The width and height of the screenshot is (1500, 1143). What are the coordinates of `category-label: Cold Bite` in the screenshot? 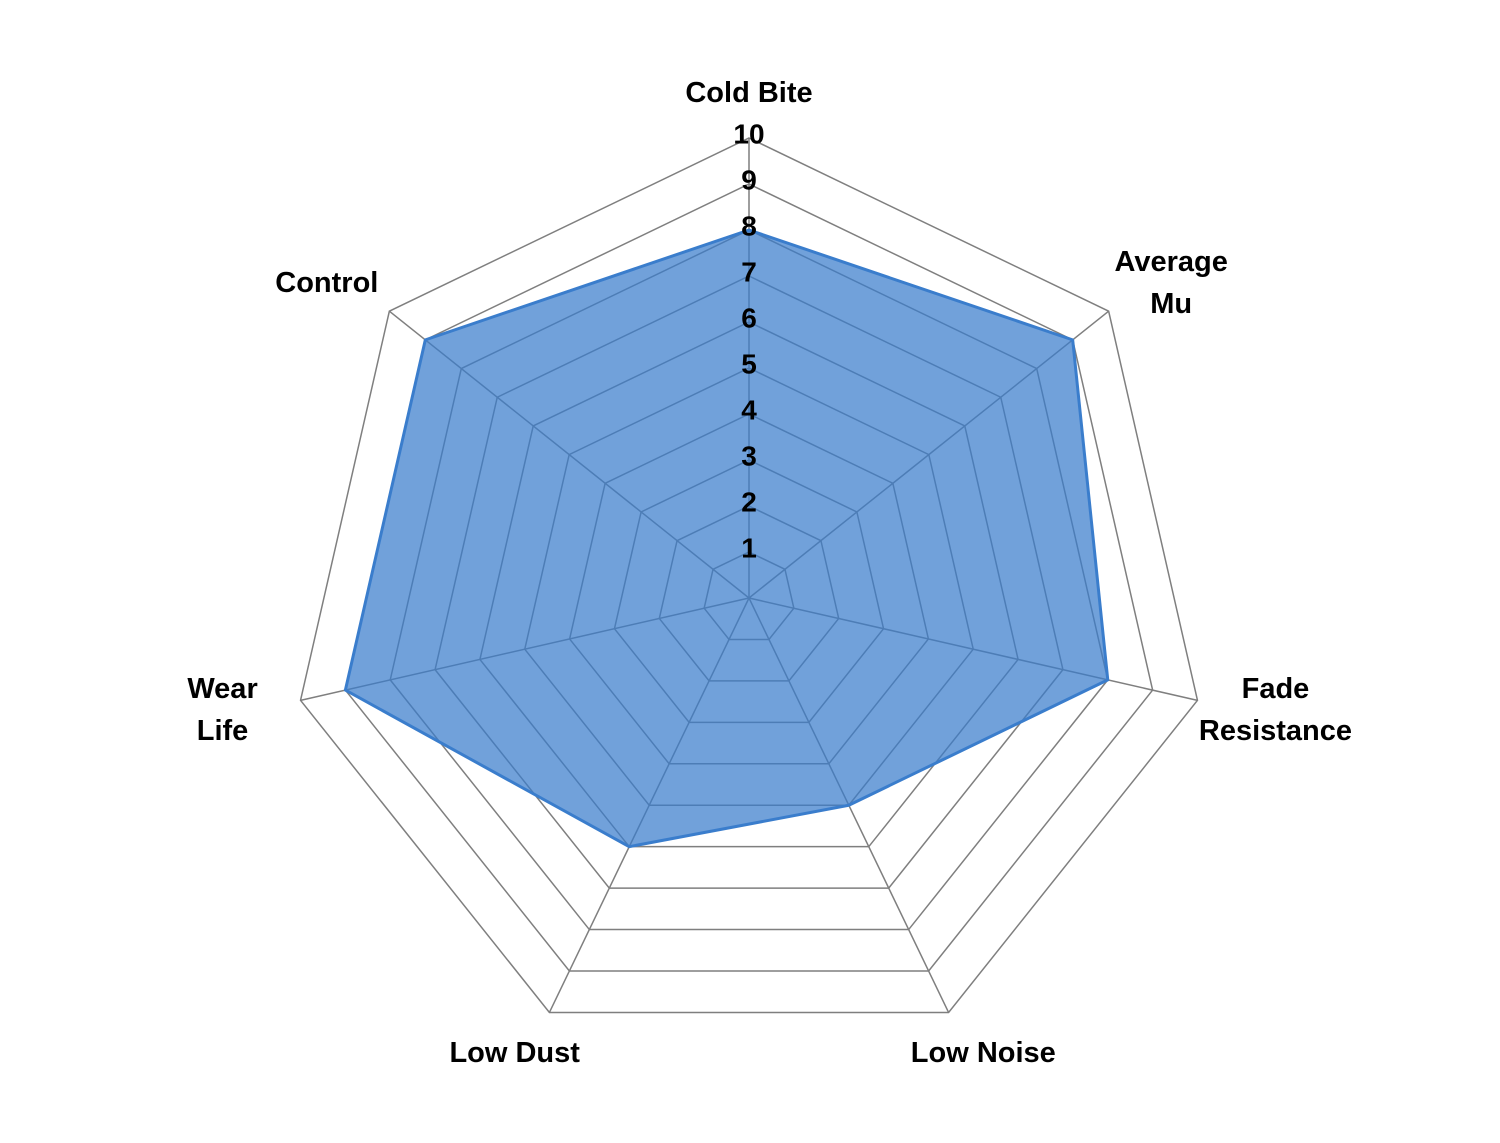 It's located at (749, 93).